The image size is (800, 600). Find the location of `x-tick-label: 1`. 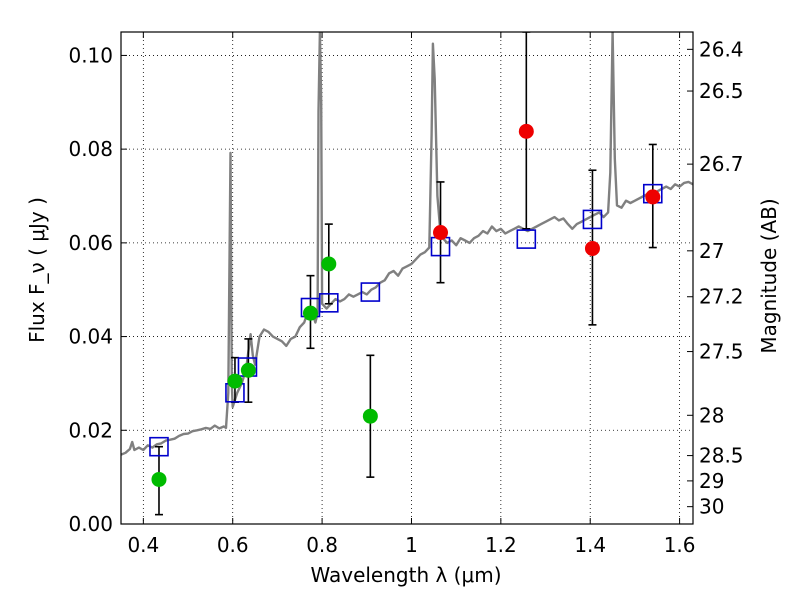

x-tick-label: 1 is located at coordinates (411, 545).